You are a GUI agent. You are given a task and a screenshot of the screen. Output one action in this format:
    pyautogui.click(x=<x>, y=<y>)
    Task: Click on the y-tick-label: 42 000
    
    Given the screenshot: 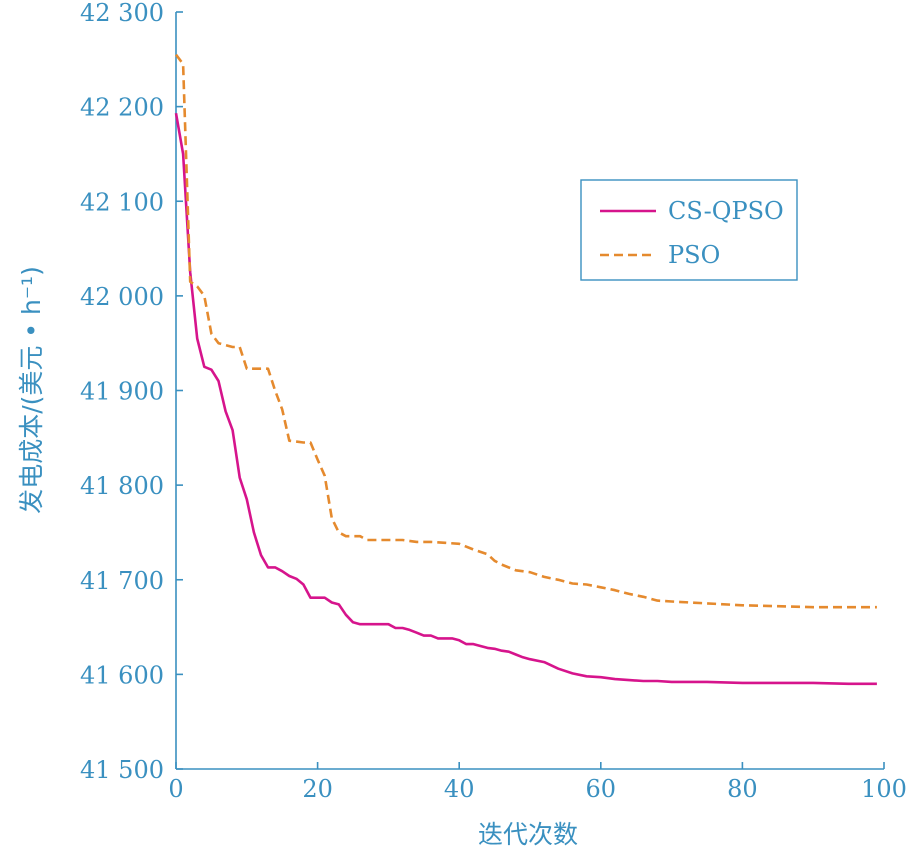 What is the action you would take?
    pyautogui.click(x=122, y=297)
    